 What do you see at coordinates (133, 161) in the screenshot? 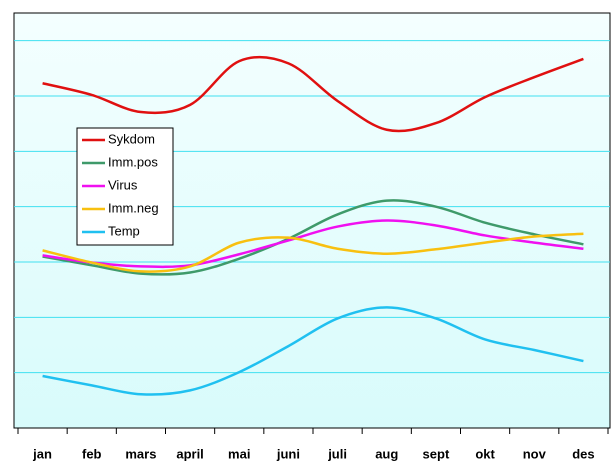
I see `legend-label: Imm.pos` at bounding box center [133, 161].